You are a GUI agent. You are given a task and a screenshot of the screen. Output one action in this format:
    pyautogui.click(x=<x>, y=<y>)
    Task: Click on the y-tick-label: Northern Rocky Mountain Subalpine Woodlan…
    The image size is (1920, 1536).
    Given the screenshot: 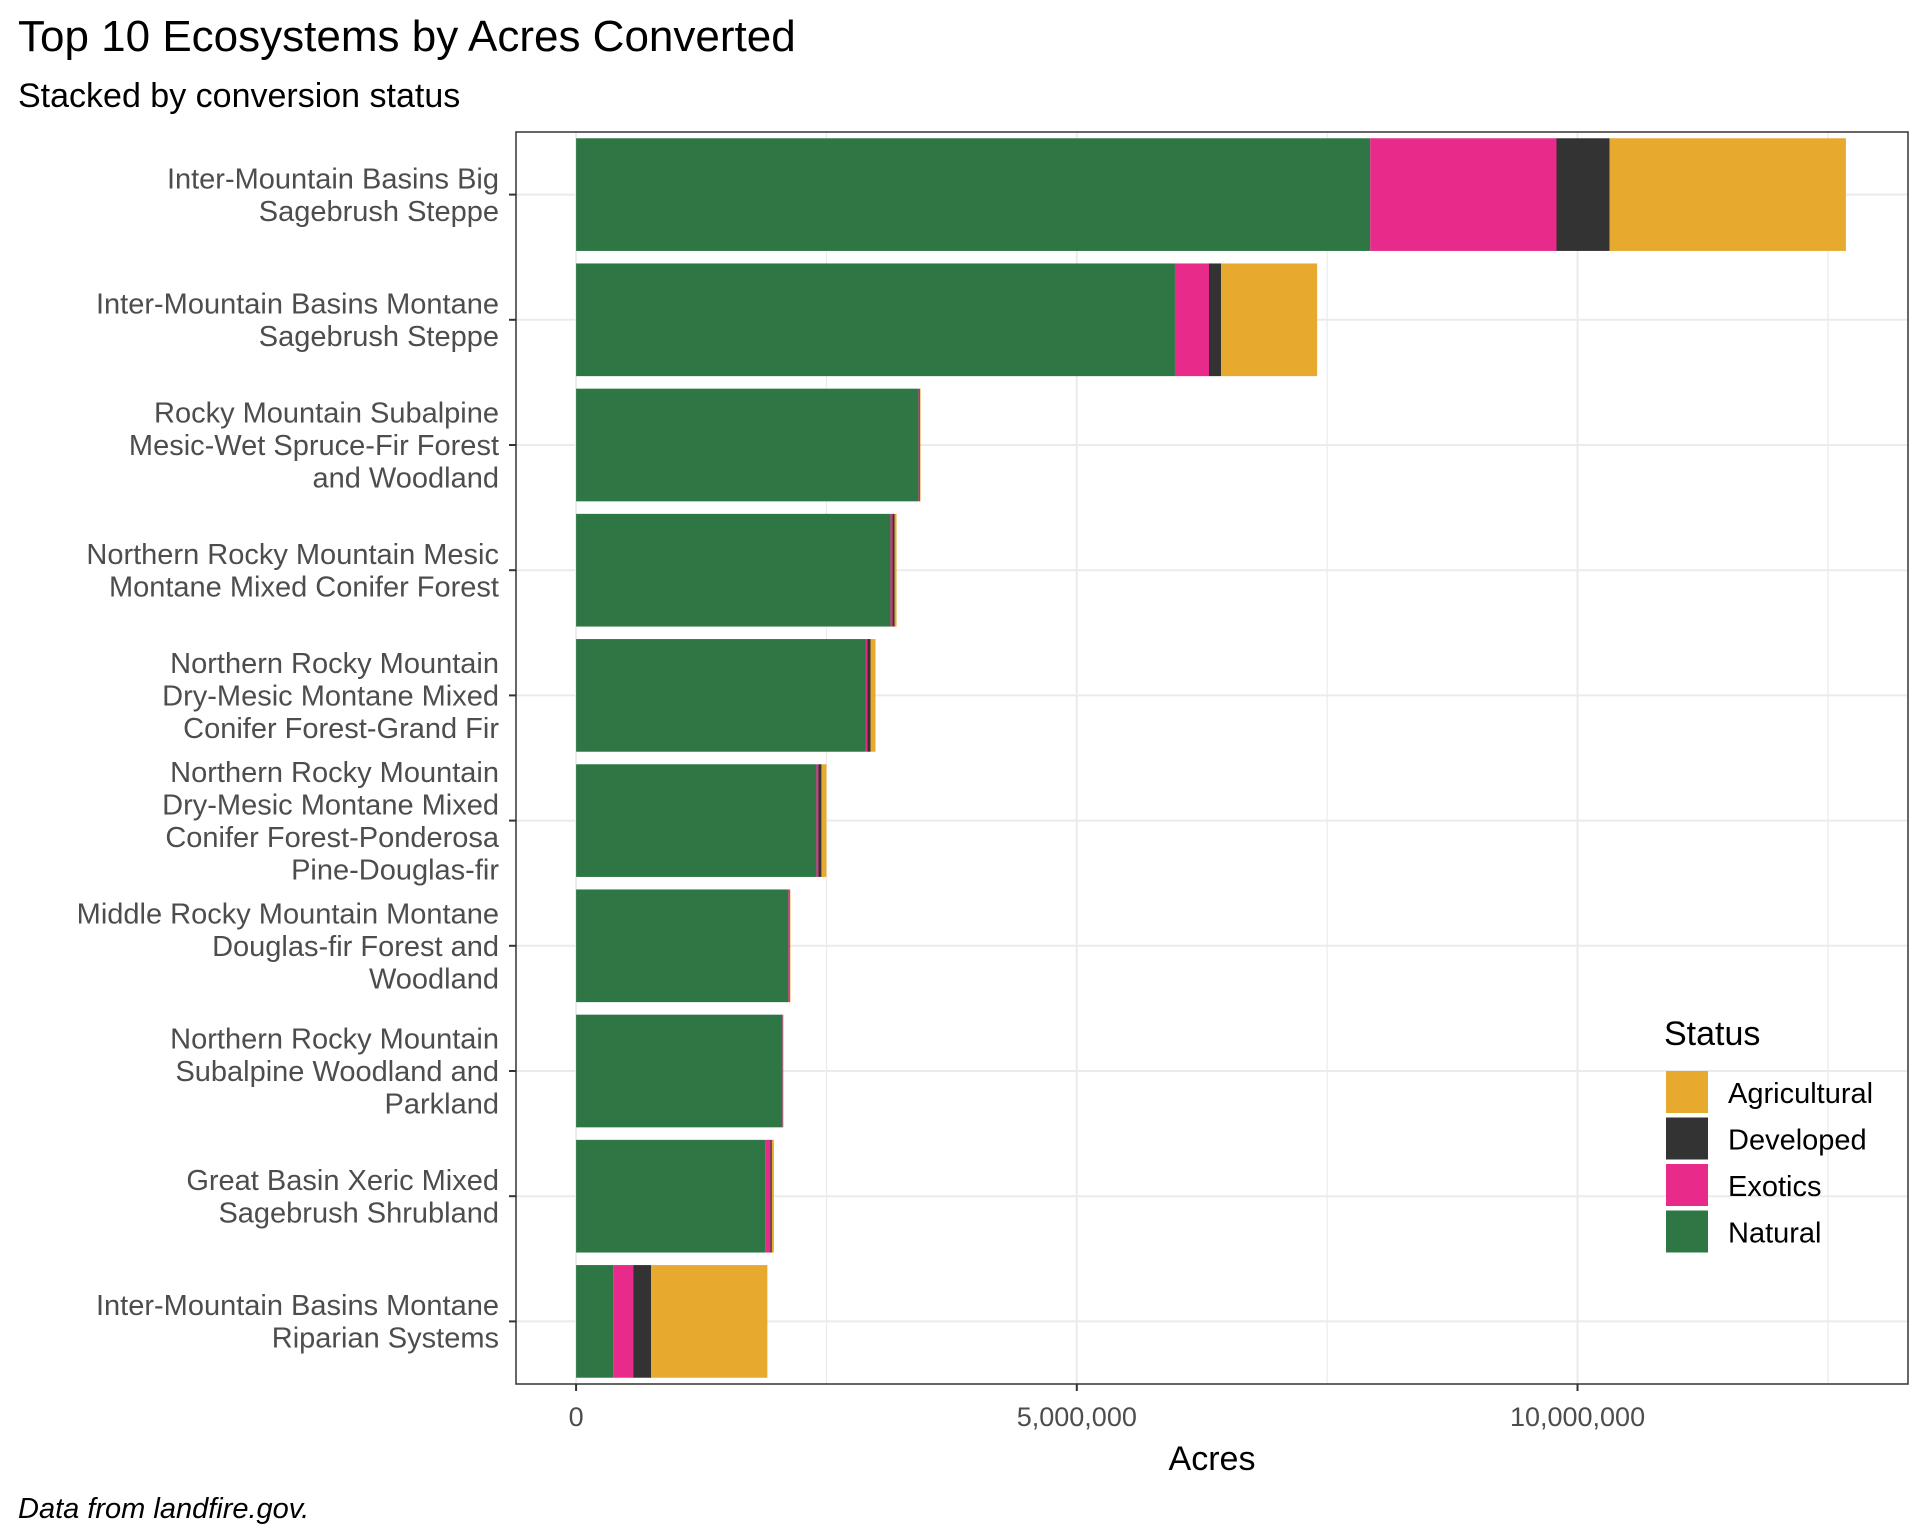 What is the action you would take?
    pyautogui.click(x=334, y=1072)
    